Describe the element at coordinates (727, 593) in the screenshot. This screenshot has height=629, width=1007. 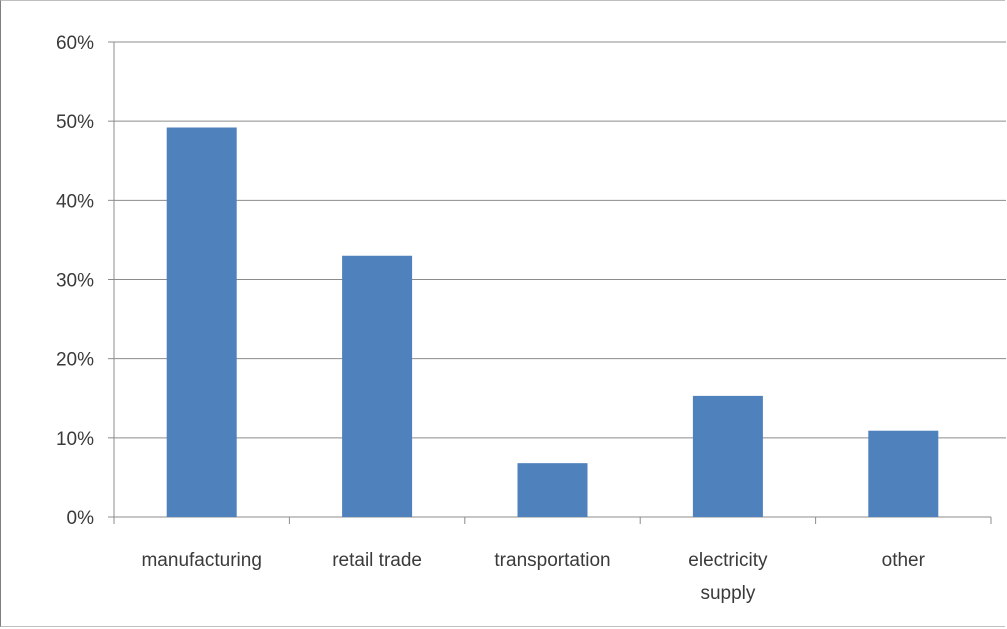
I see `x-category-label: supply` at that location.